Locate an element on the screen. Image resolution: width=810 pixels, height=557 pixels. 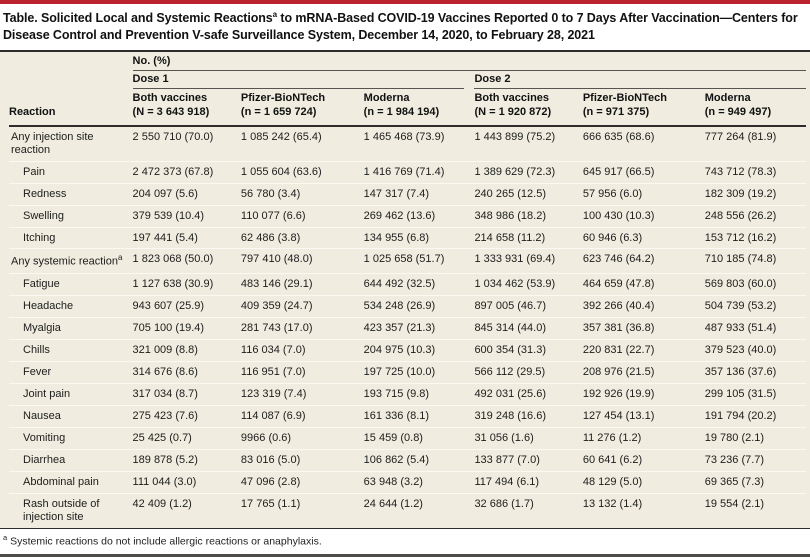
reaction-label: Chills is located at coordinates (71, 350).